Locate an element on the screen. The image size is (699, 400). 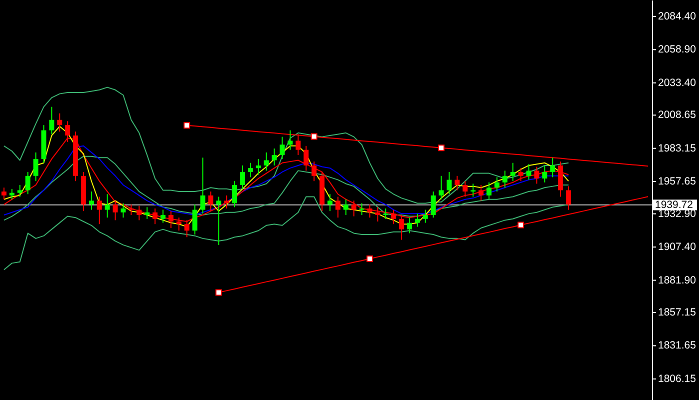
y-tick-label: 1806.15 is located at coordinates (677, 378).